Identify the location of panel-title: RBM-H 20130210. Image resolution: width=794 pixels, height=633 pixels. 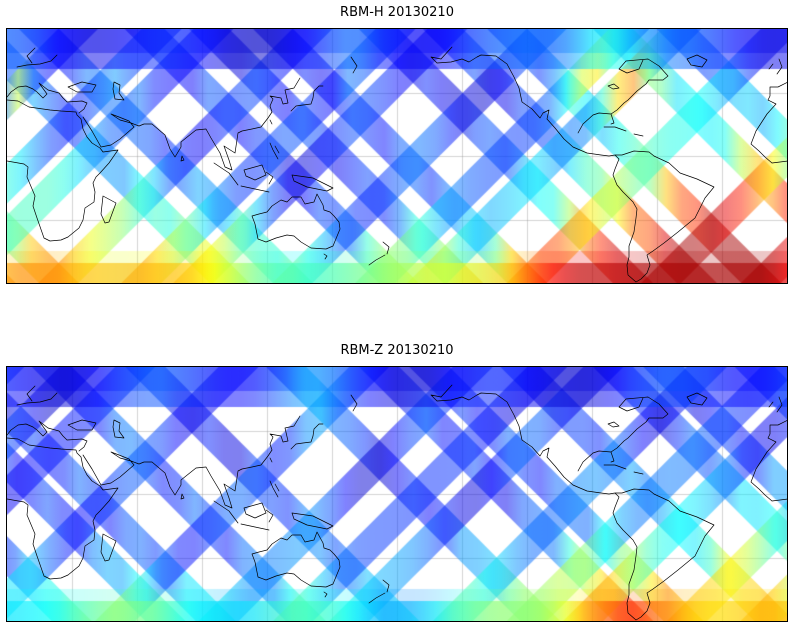
(397, 12).